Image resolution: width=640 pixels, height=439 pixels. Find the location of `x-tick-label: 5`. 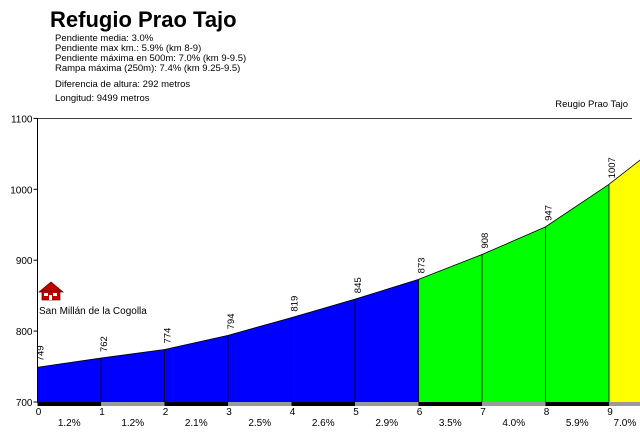

x-tick-label: 5 is located at coordinates (356, 412).